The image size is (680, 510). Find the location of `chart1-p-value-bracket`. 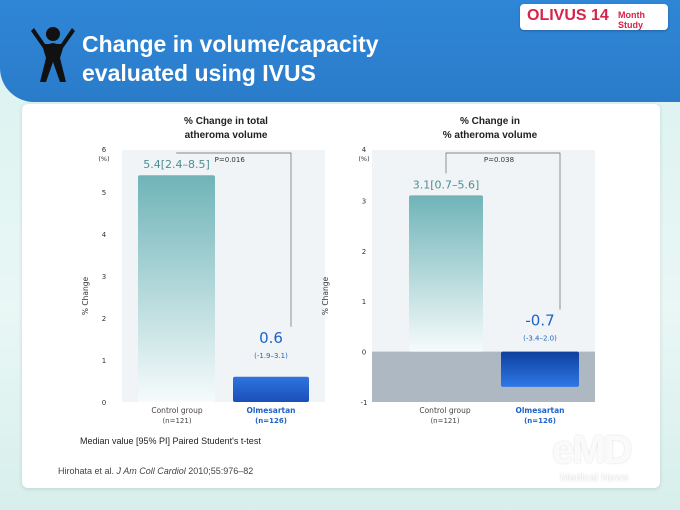

chart1-p-value-bracket is located at coordinates (234, 239).